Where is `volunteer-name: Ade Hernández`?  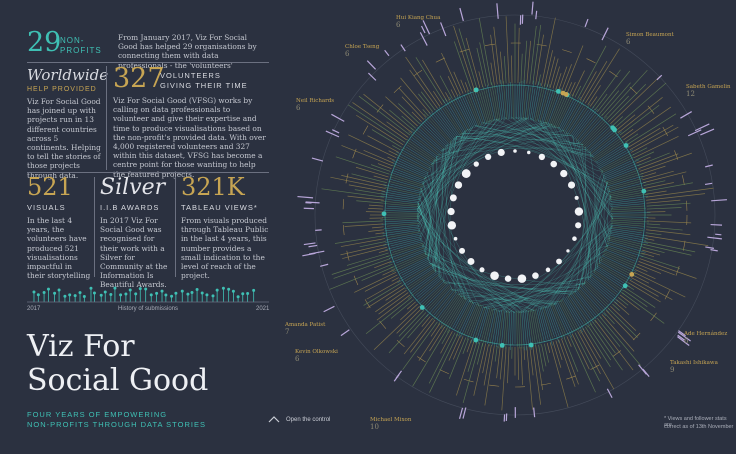
volunteer-name: Ade Hernández is located at coordinates (706, 334).